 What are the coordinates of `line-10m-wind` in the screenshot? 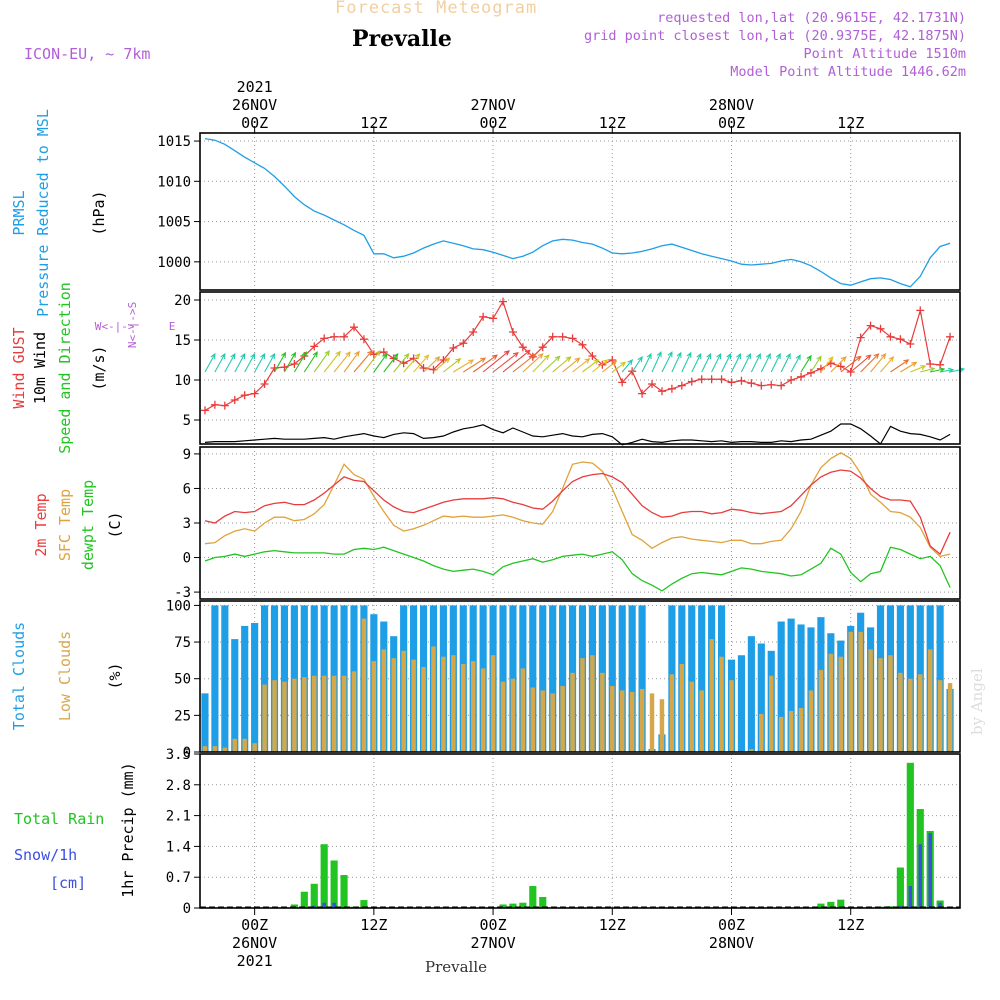 It's located at (577, 434).